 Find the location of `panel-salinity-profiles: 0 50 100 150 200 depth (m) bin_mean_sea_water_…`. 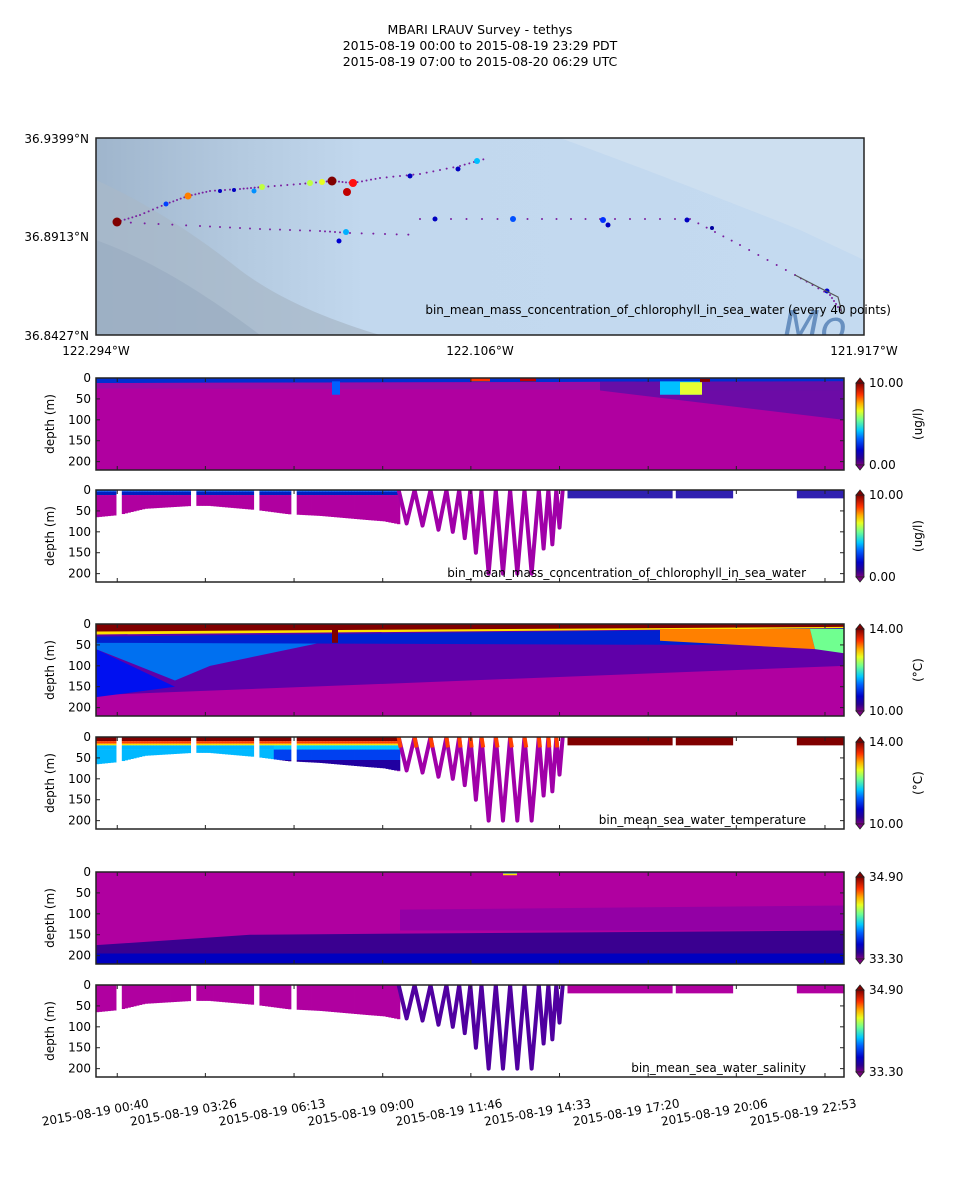

panel-salinity-profiles: 0 50 100 150 200 depth (m) bin_mean_sea_water_… is located at coordinates (473, 1028).